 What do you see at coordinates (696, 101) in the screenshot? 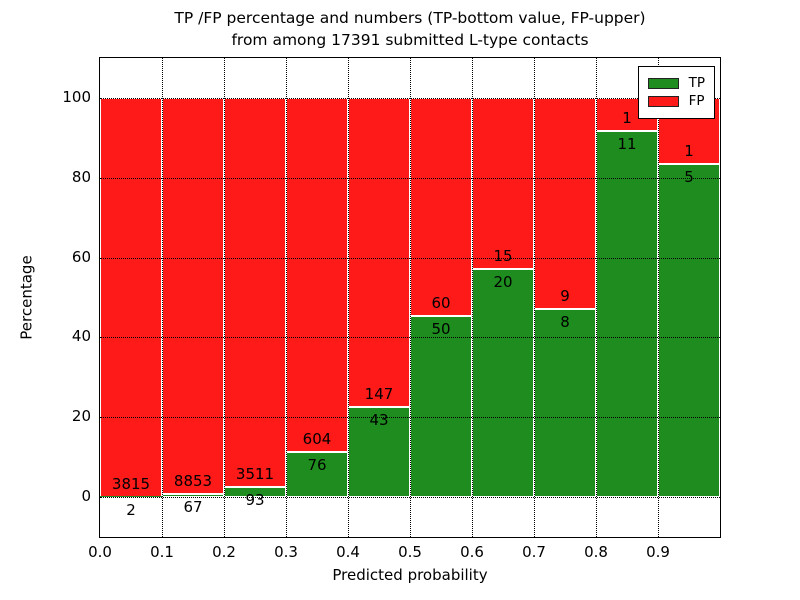
I see `legend-label: FP` at bounding box center [696, 101].